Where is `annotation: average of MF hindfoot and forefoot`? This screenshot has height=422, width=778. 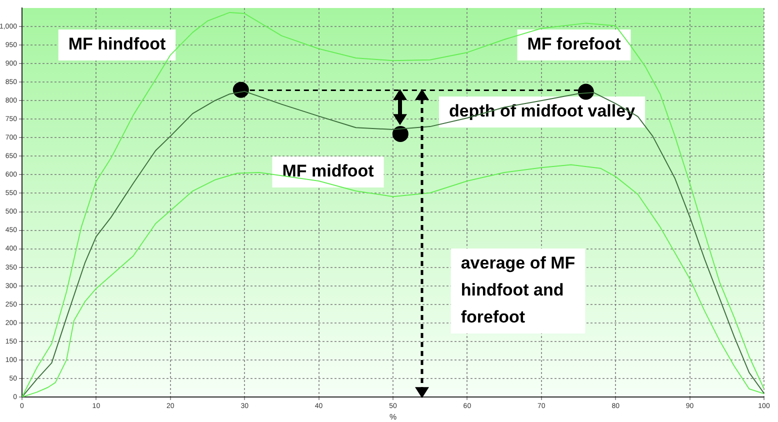 annotation: average of MF hindfoot and forefoot is located at coordinates (518, 290).